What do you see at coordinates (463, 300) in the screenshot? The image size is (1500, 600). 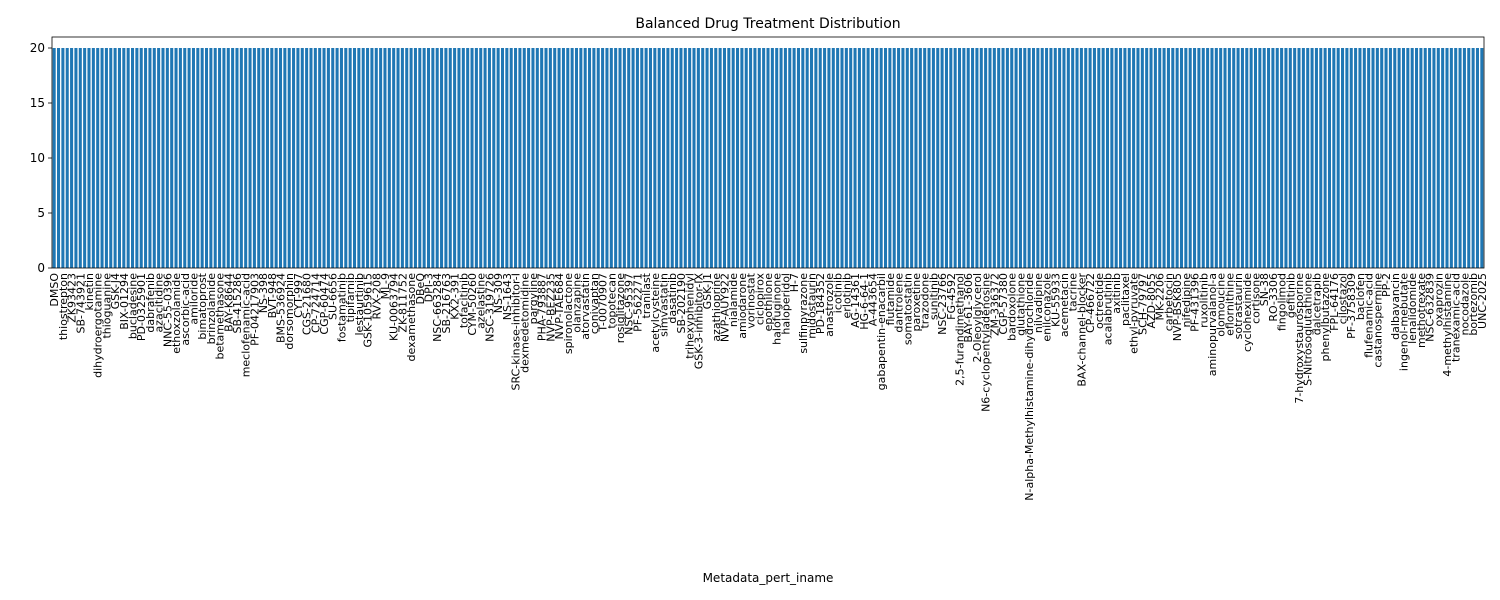 I see `x-tick-label: tofacitinib` at bounding box center [463, 300].